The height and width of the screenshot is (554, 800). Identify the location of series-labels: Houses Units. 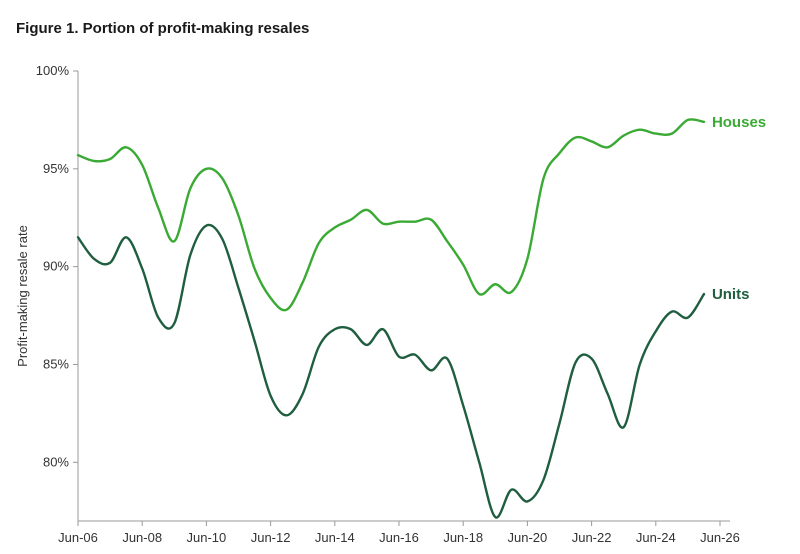
(739, 208).